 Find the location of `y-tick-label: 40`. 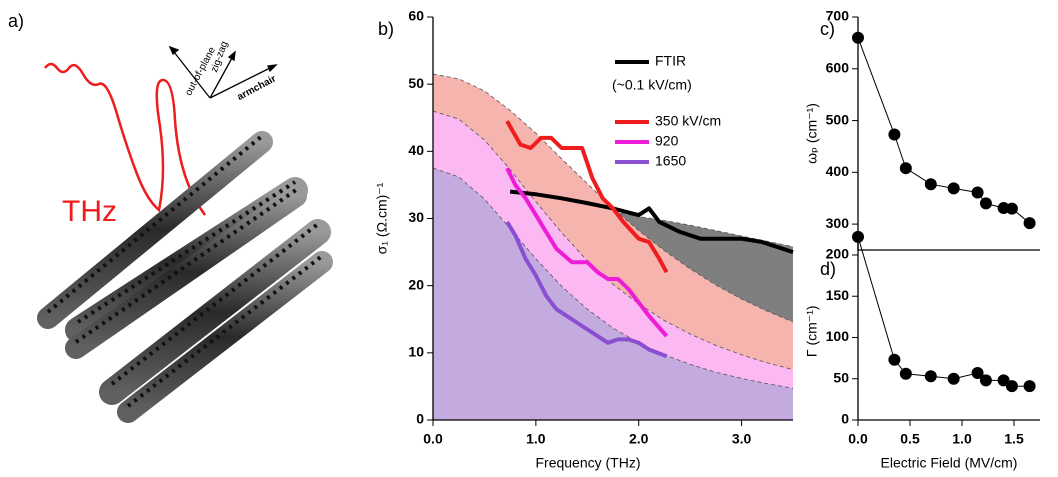

y-tick-label: 40 is located at coordinates (416, 150).